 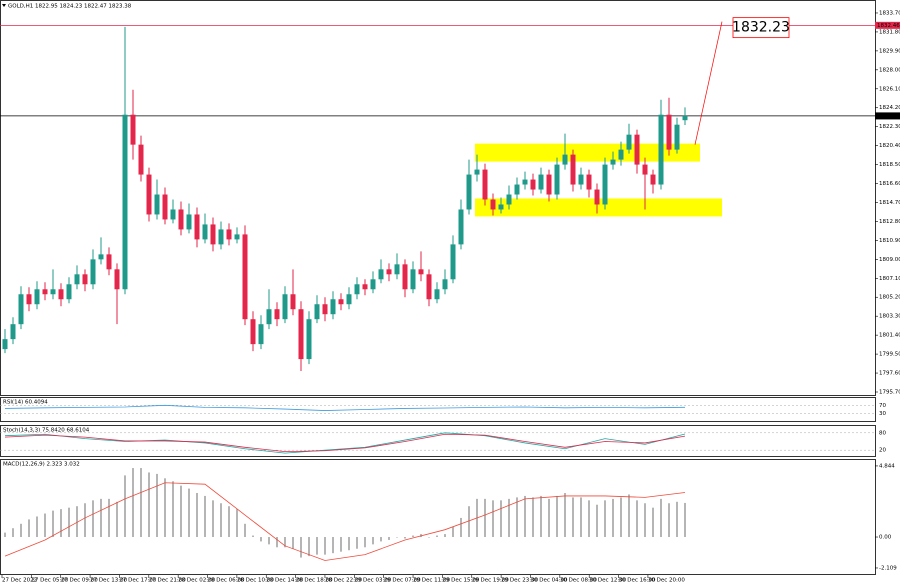 I want to click on x-tick-label: 29 Dec 07:00, so click(x=402, y=581).